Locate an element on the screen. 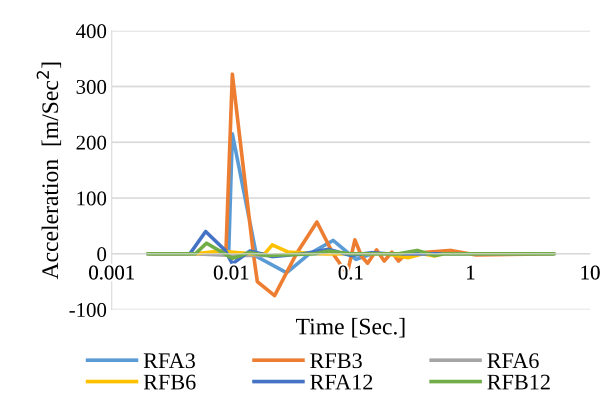 The image size is (614, 410). y-tick-label: 200 is located at coordinates (91, 143).